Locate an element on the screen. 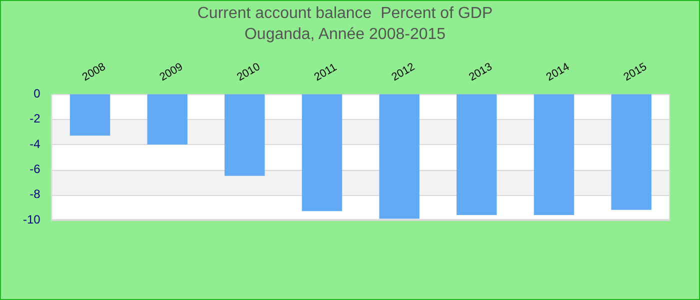 This screenshot has width=700, height=300. x-tick-label: 2015 is located at coordinates (635, 72).